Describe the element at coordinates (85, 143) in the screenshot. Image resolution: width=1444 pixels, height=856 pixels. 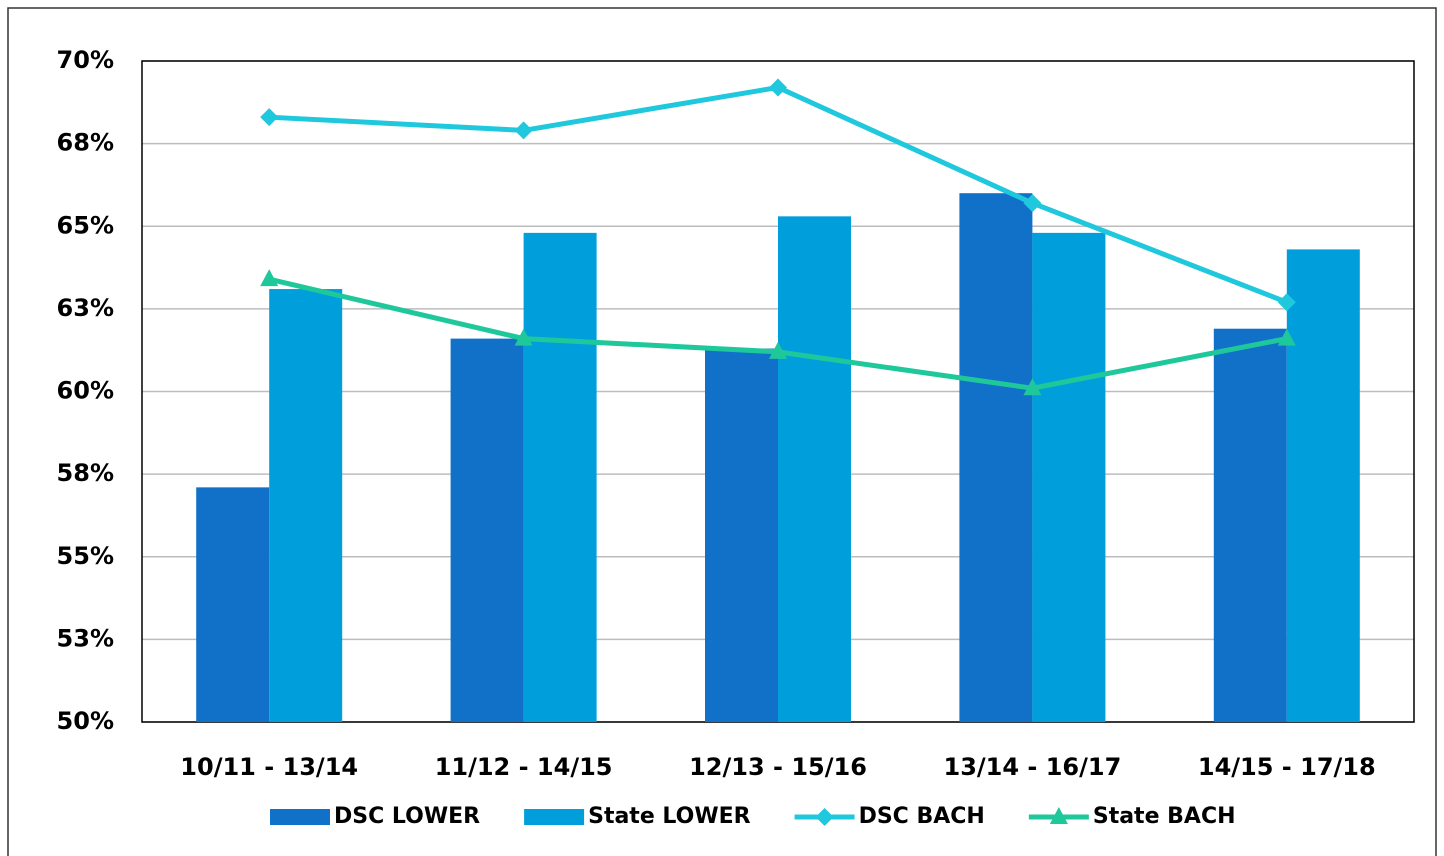
I see `y-tick-label: 68%` at that location.